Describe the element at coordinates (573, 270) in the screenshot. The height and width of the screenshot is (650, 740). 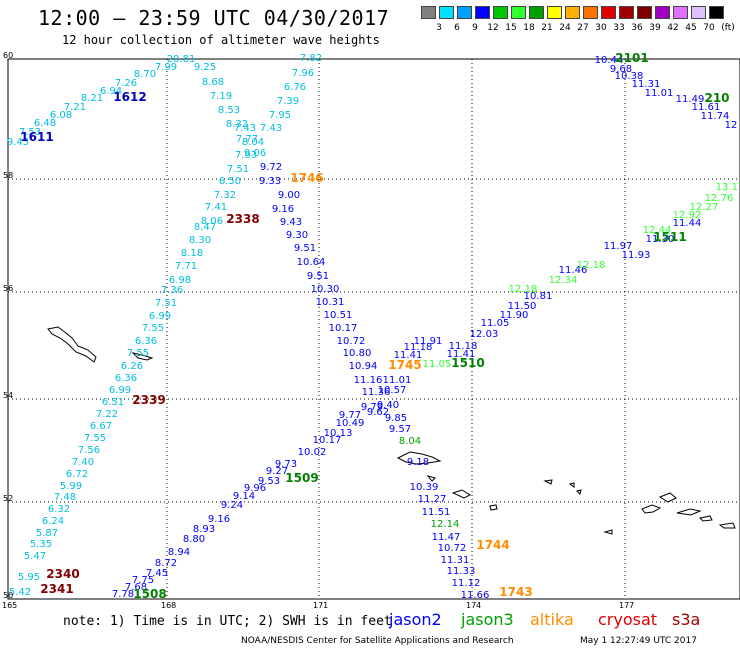
I see `wave-height-value: 11.46` at that location.